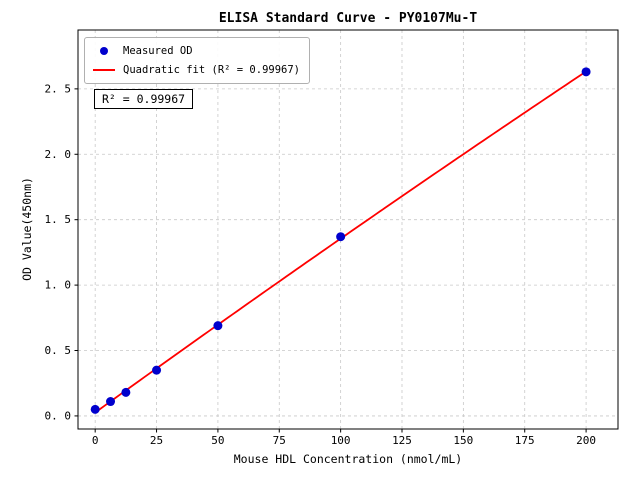 The height and width of the screenshot is (480, 640). I want to click on fit-line-icon, so click(104, 70).